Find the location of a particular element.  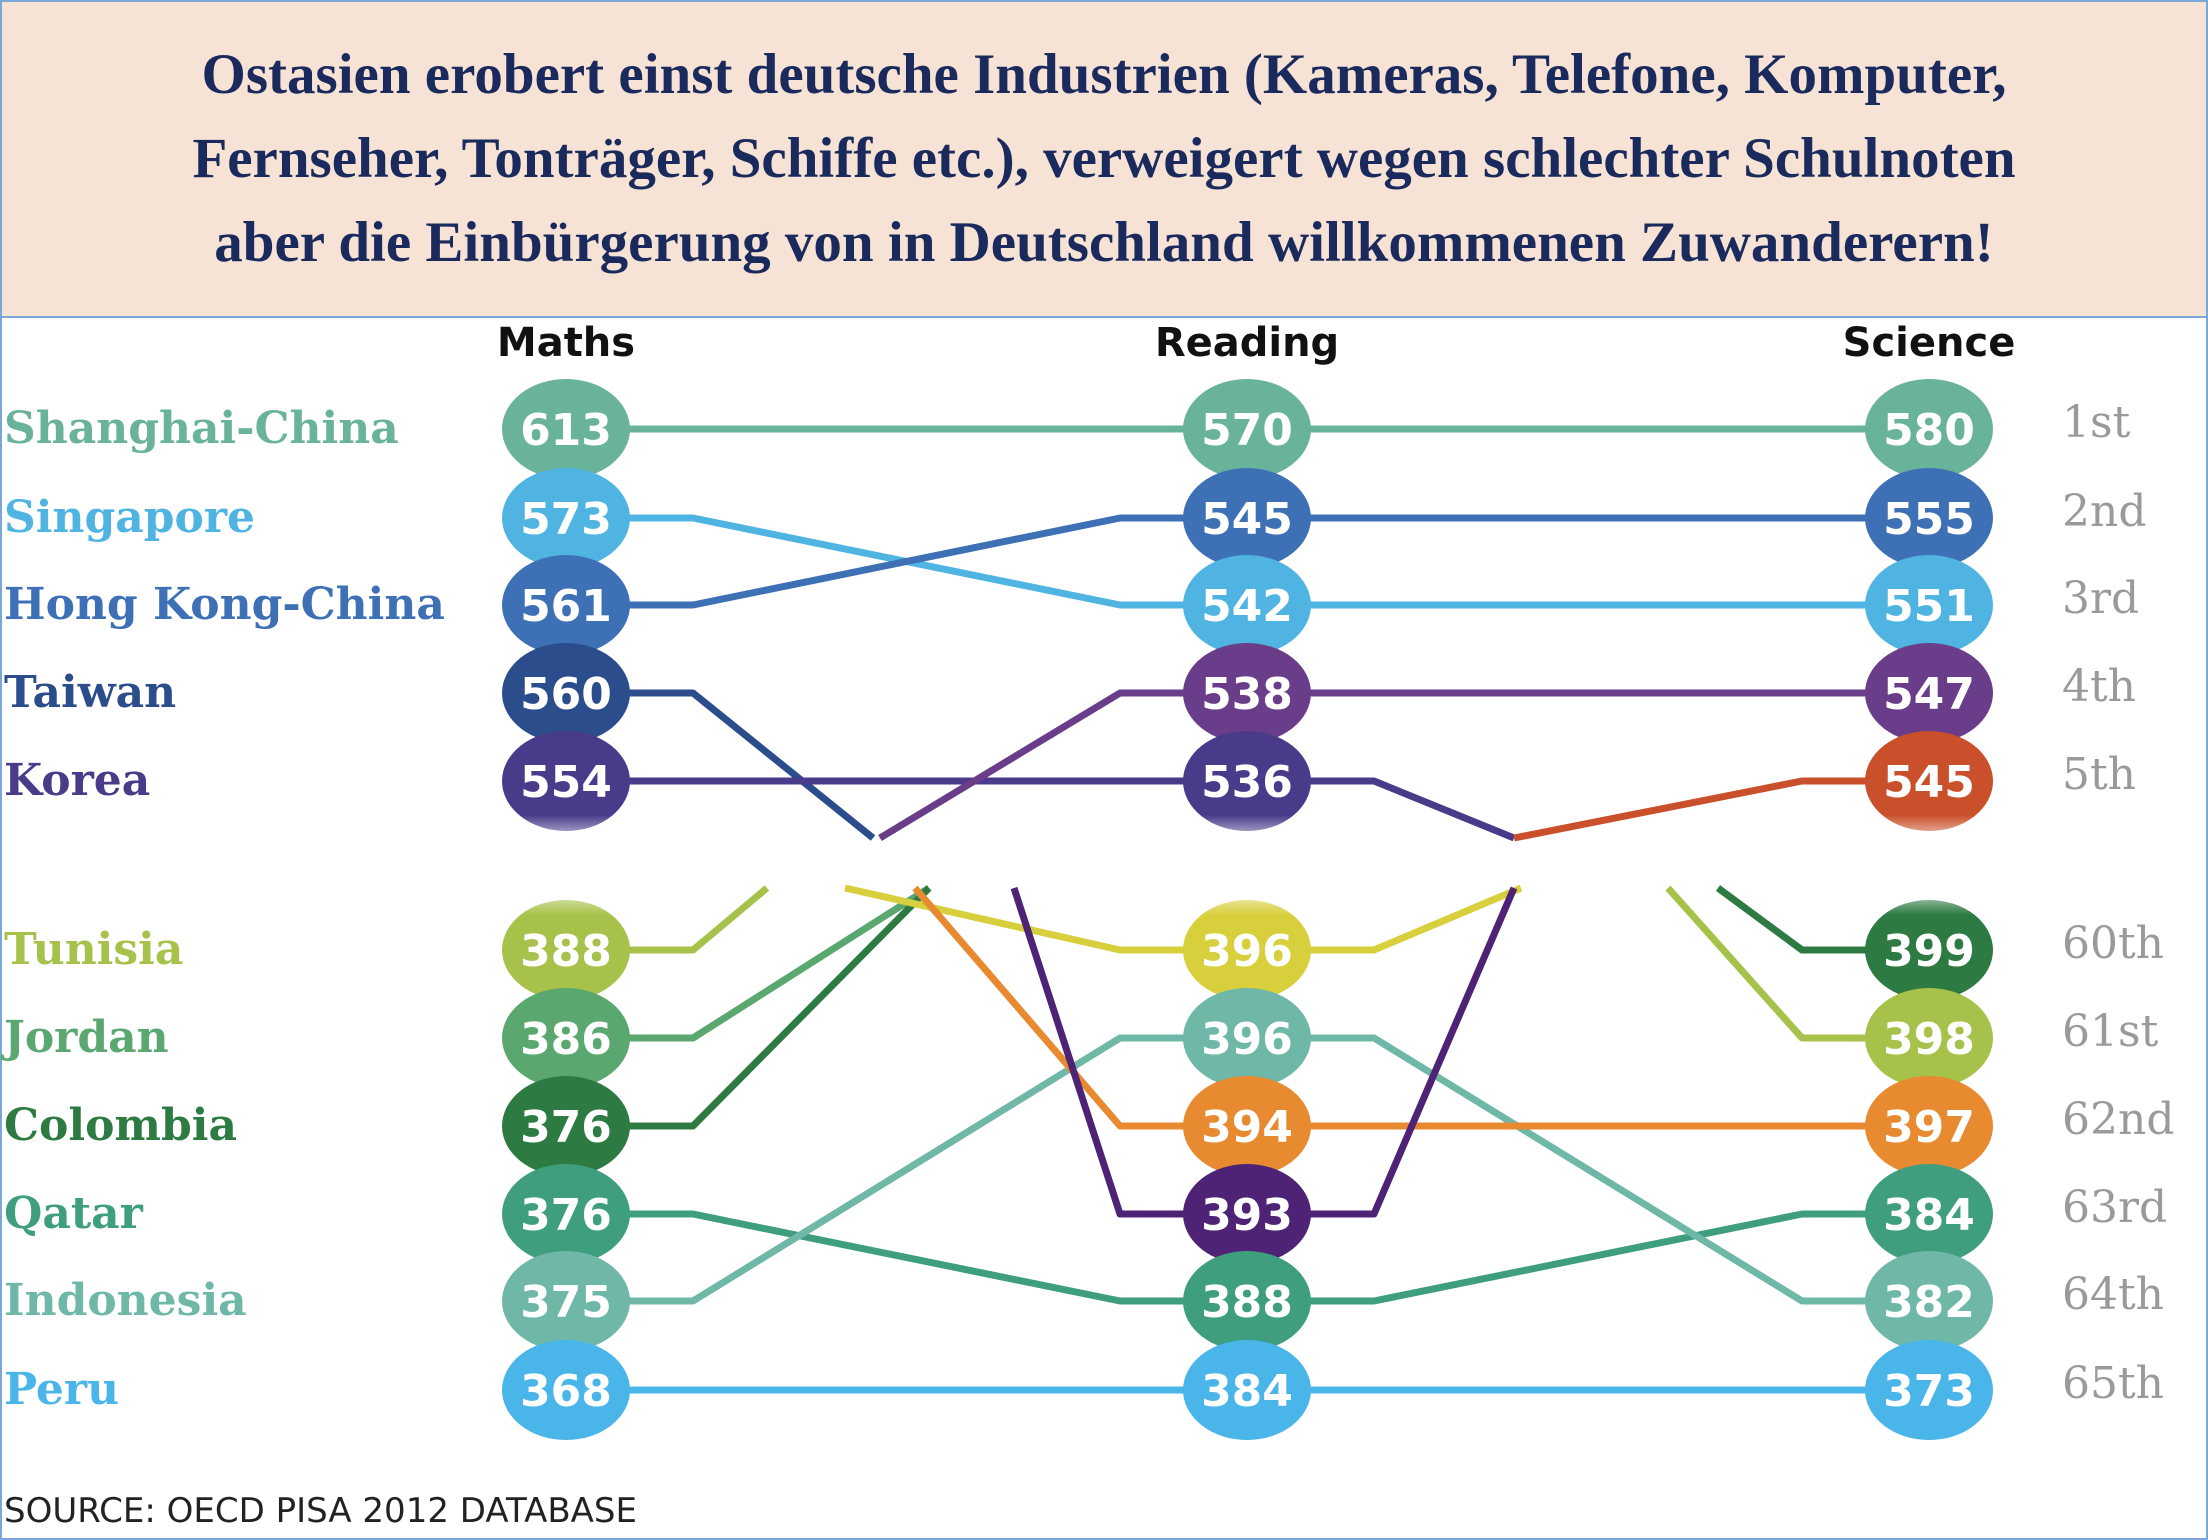

country-label: Indonesia is located at coordinates (125, 1300).